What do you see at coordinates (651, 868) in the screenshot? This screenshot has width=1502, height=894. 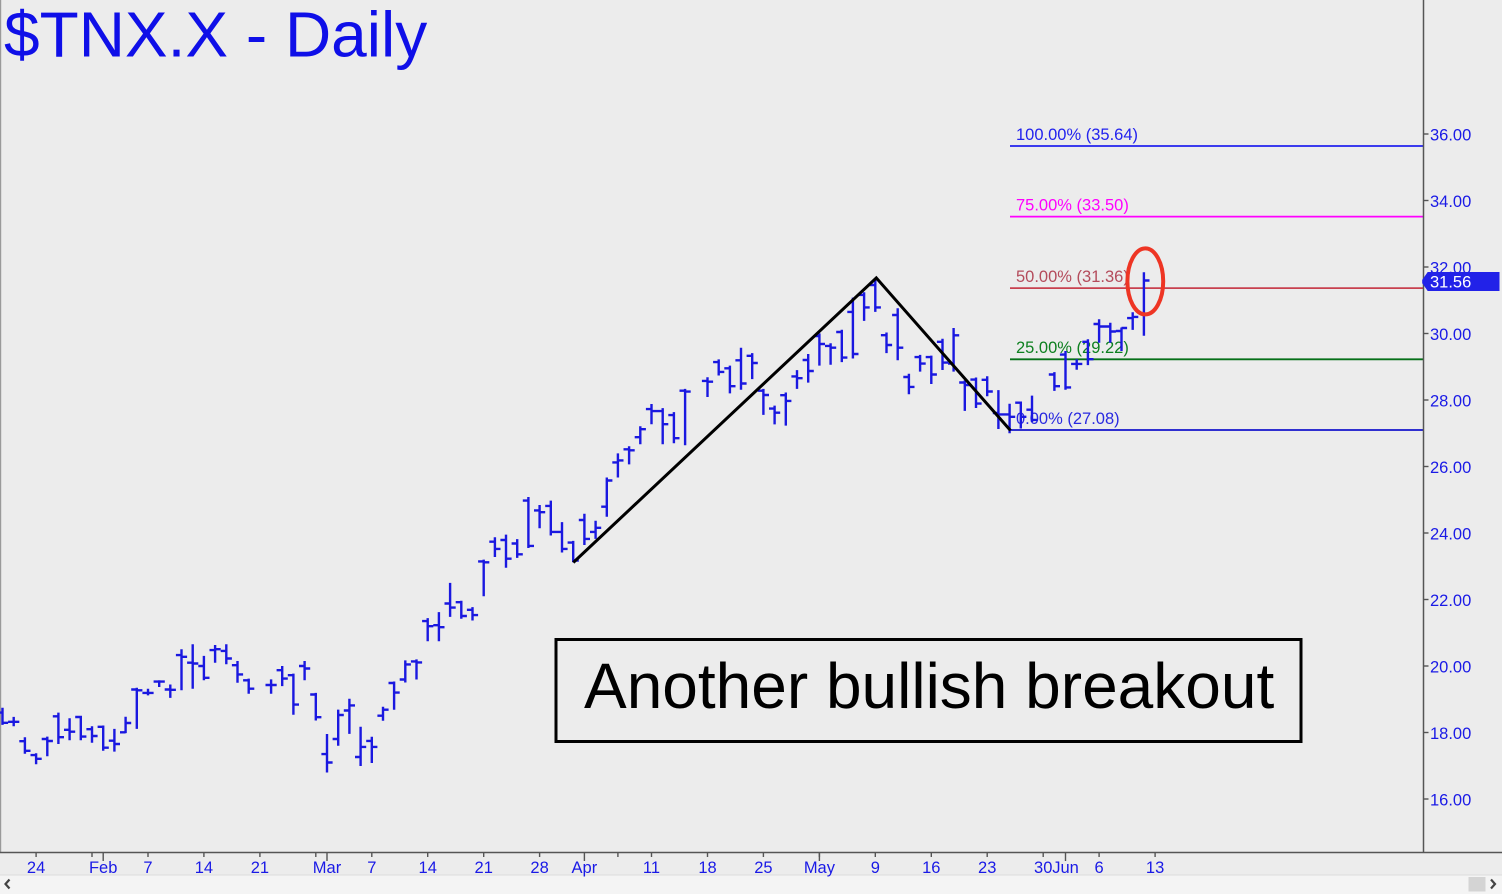 I see `svg-text: 11` at bounding box center [651, 868].